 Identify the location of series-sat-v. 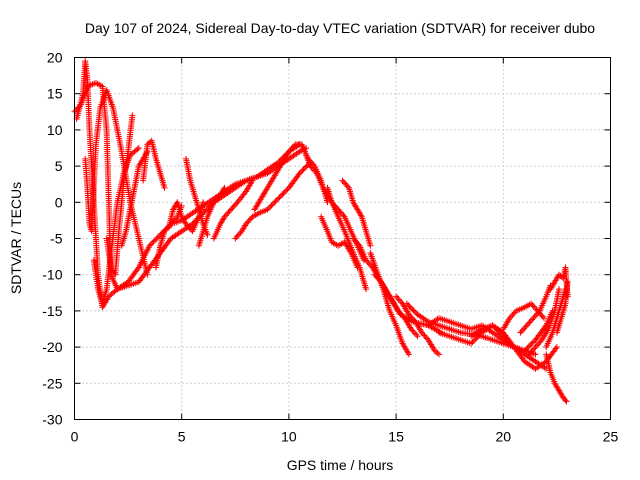
(417, 325).